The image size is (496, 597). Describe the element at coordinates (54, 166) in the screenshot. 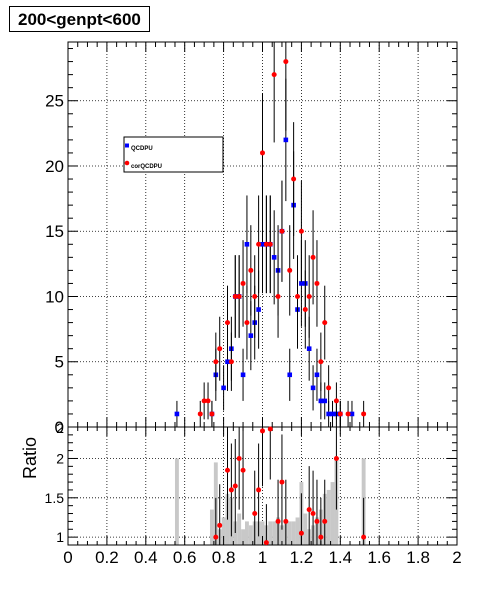

I see `y-tick-label: 20` at that location.